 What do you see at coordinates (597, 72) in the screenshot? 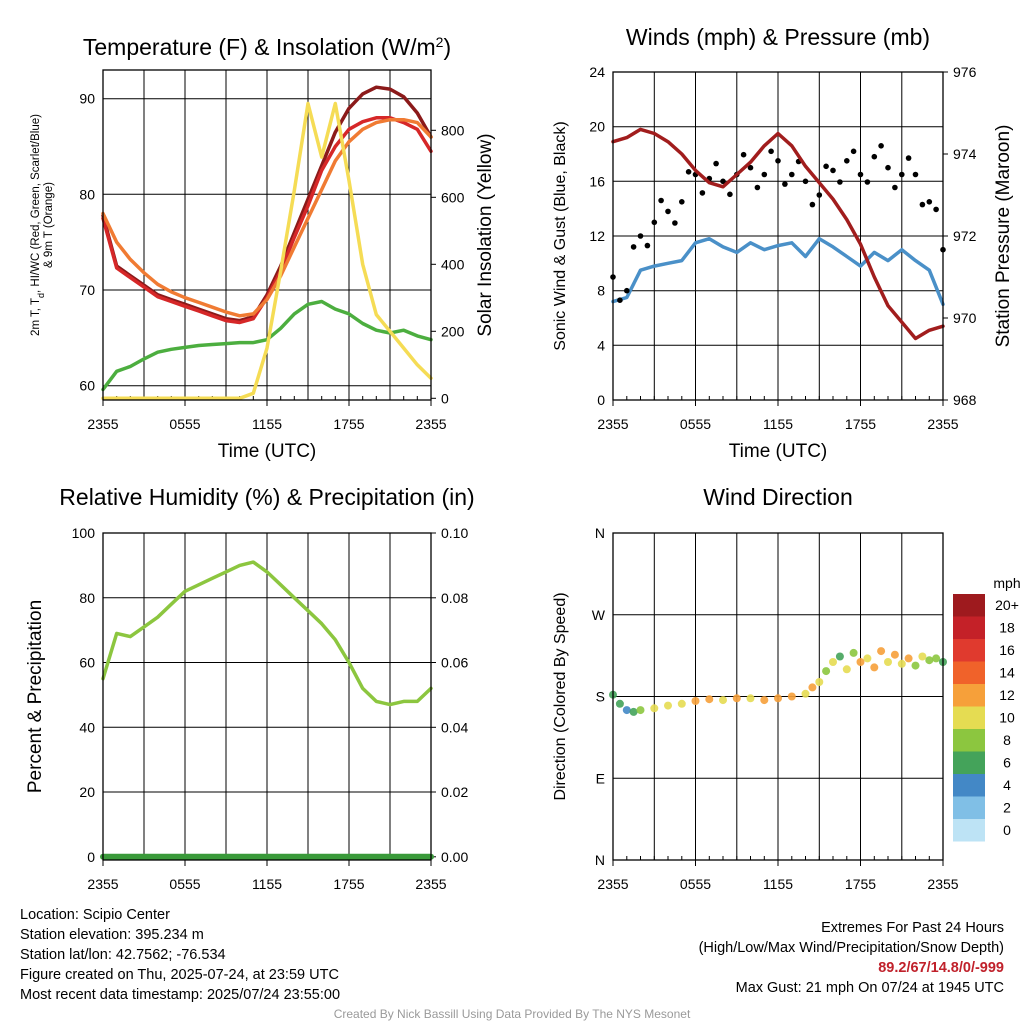
I see `y-tick-label: 24` at bounding box center [597, 72].